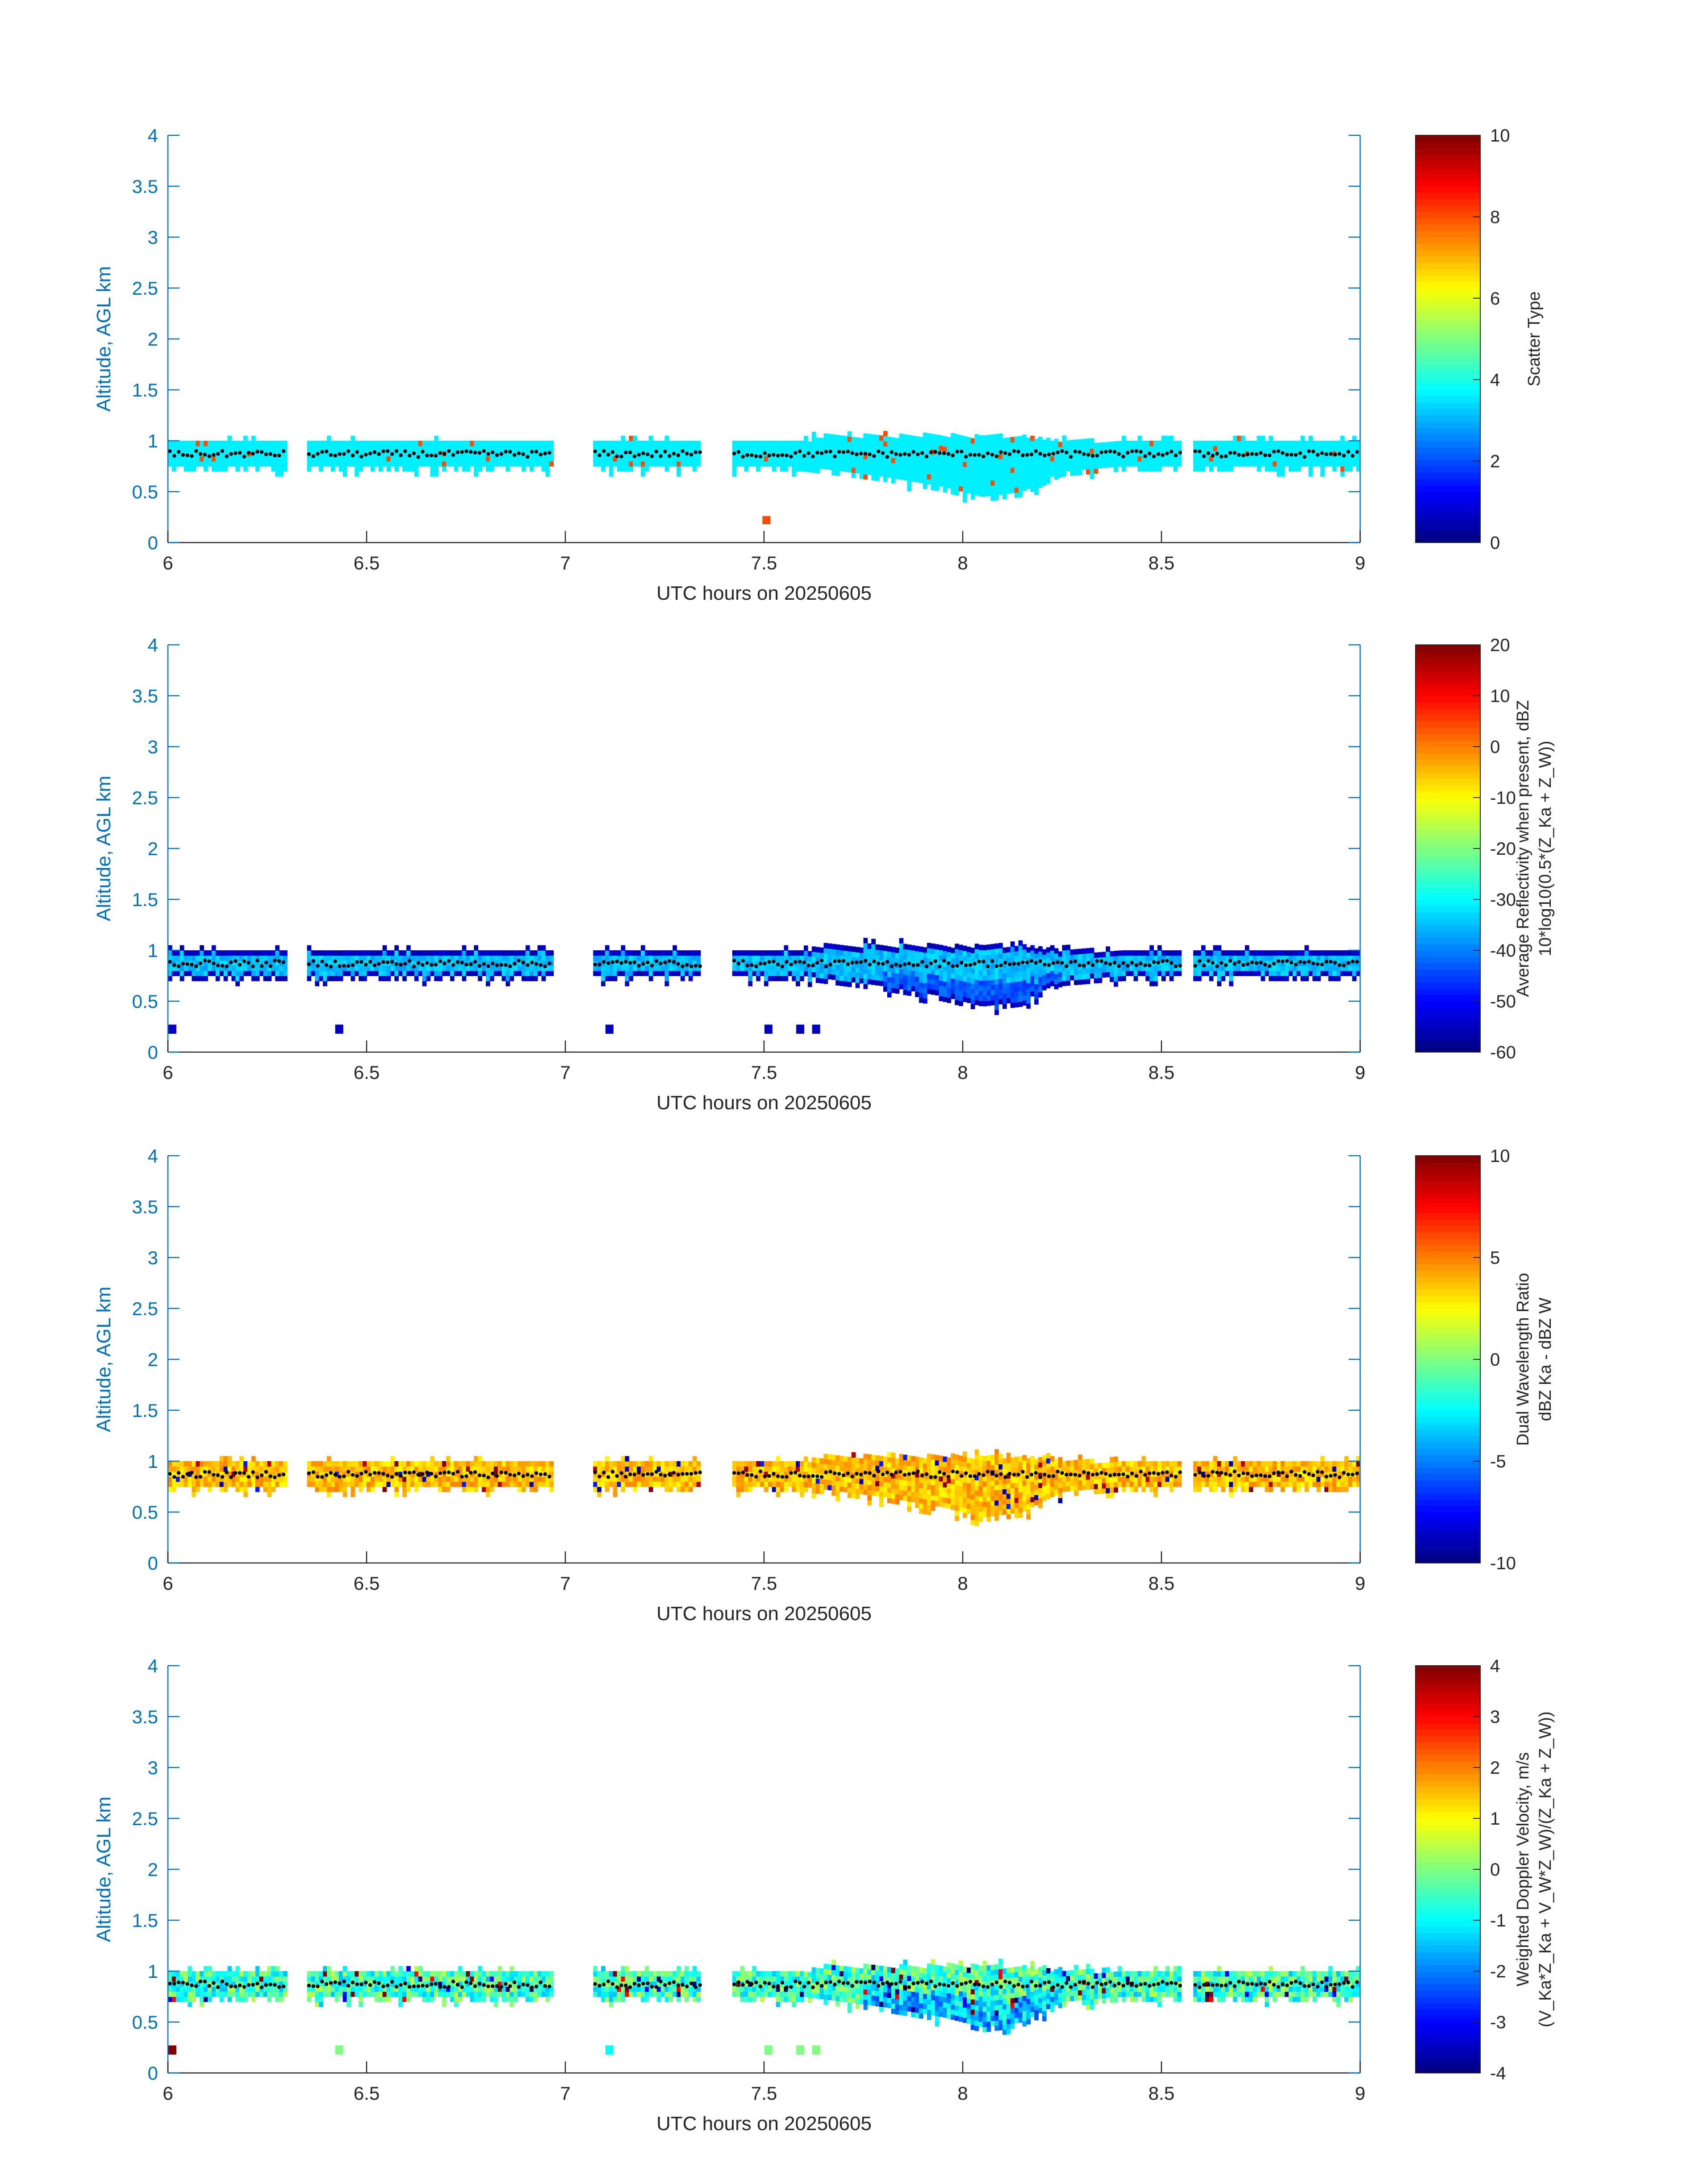 This screenshot has height=2177, width=1708. What do you see at coordinates (1500, 696) in the screenshot?
I see `colorbar-tick-label: 10` at bounding box center [1500, 696].